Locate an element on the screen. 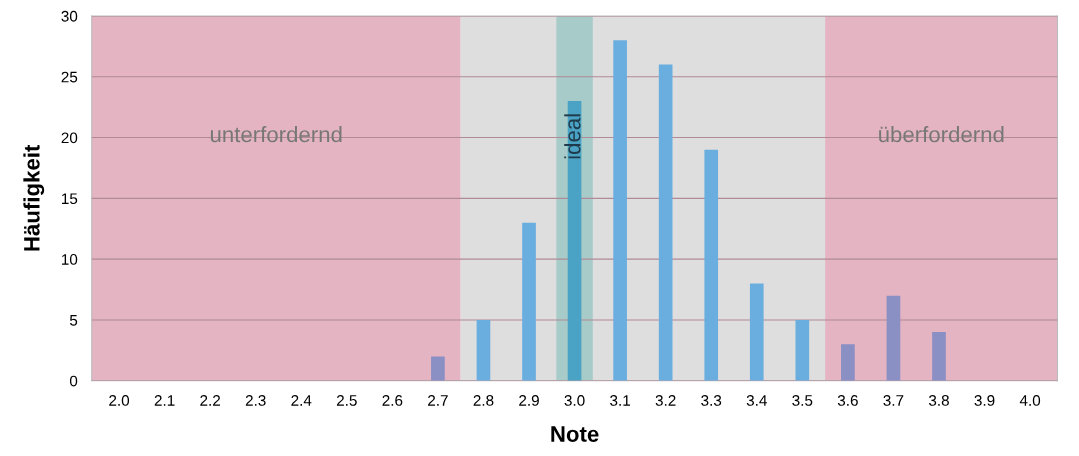 The height and width of the screenshot is (456, 1079). band-label: überfordernd is located at coordinates (941, 134).